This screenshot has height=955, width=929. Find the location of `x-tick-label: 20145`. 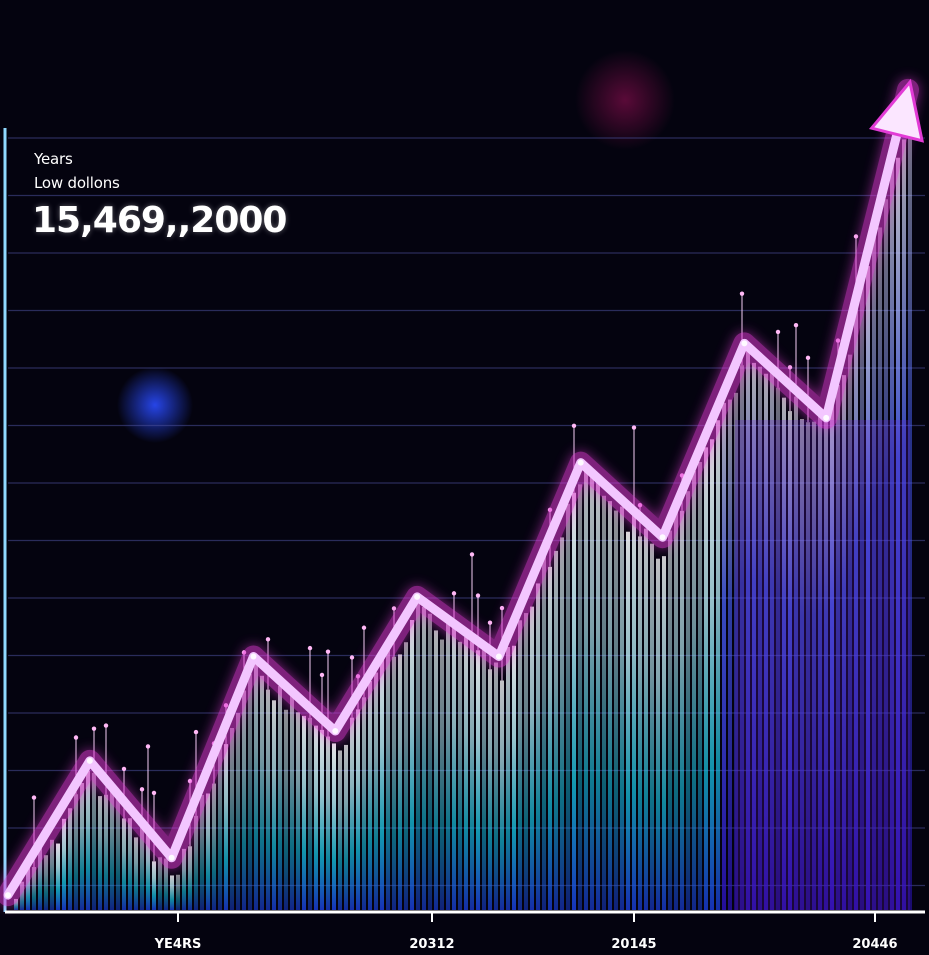

x-tick-label: 20145 is located at coordinates (633, 944).